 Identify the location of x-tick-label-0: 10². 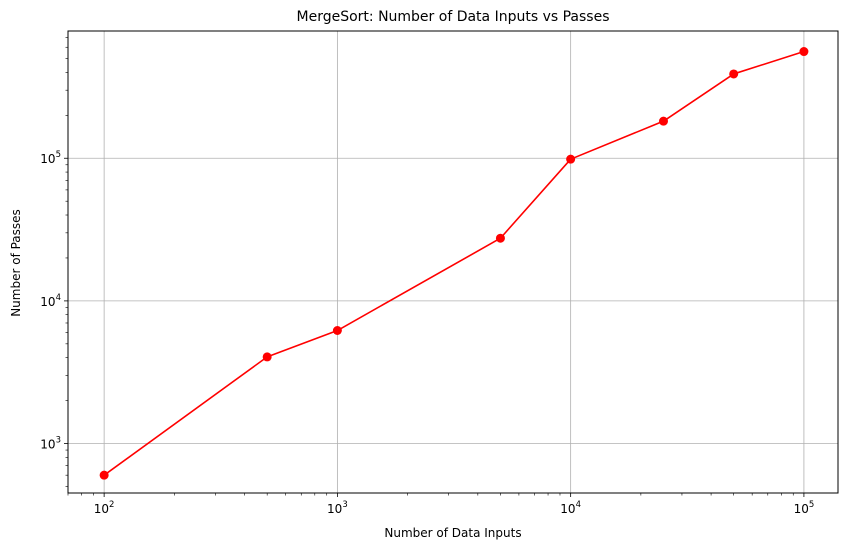
(104, 508).